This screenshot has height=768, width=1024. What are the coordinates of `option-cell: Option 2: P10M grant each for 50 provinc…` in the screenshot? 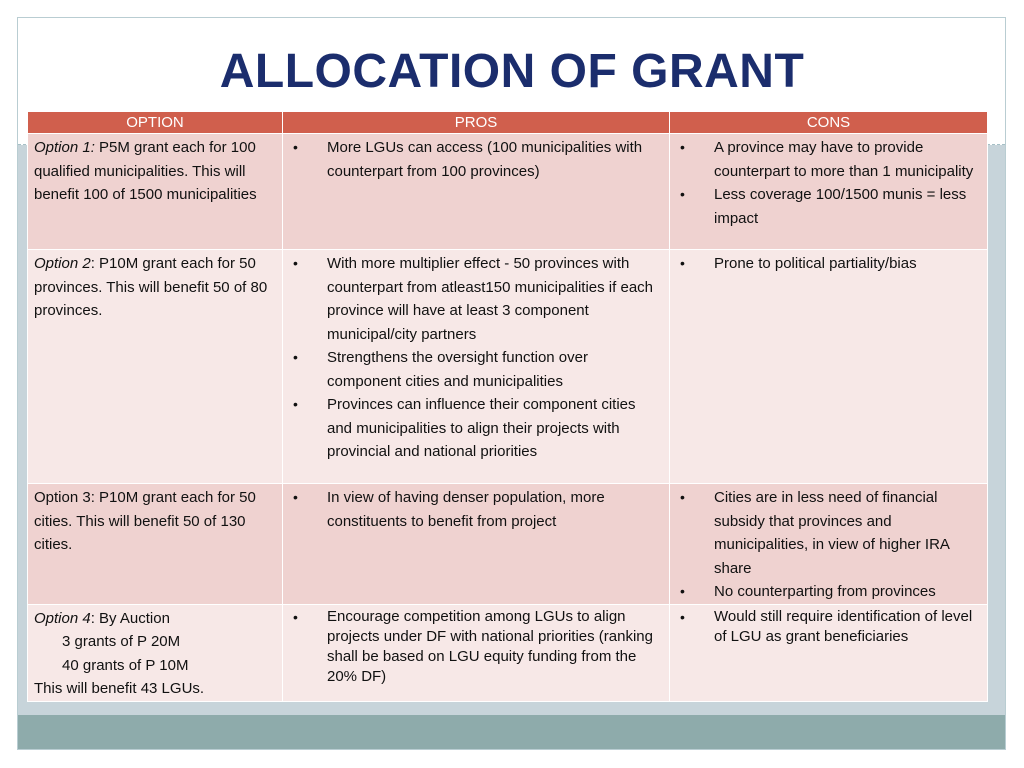 It's located at (155, 366).